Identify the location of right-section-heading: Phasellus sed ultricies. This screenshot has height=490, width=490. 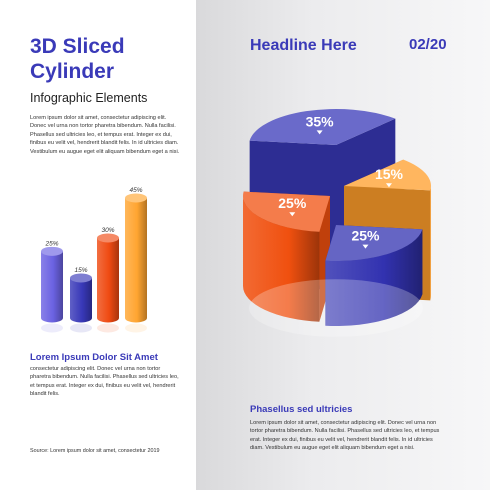
(301, 409).